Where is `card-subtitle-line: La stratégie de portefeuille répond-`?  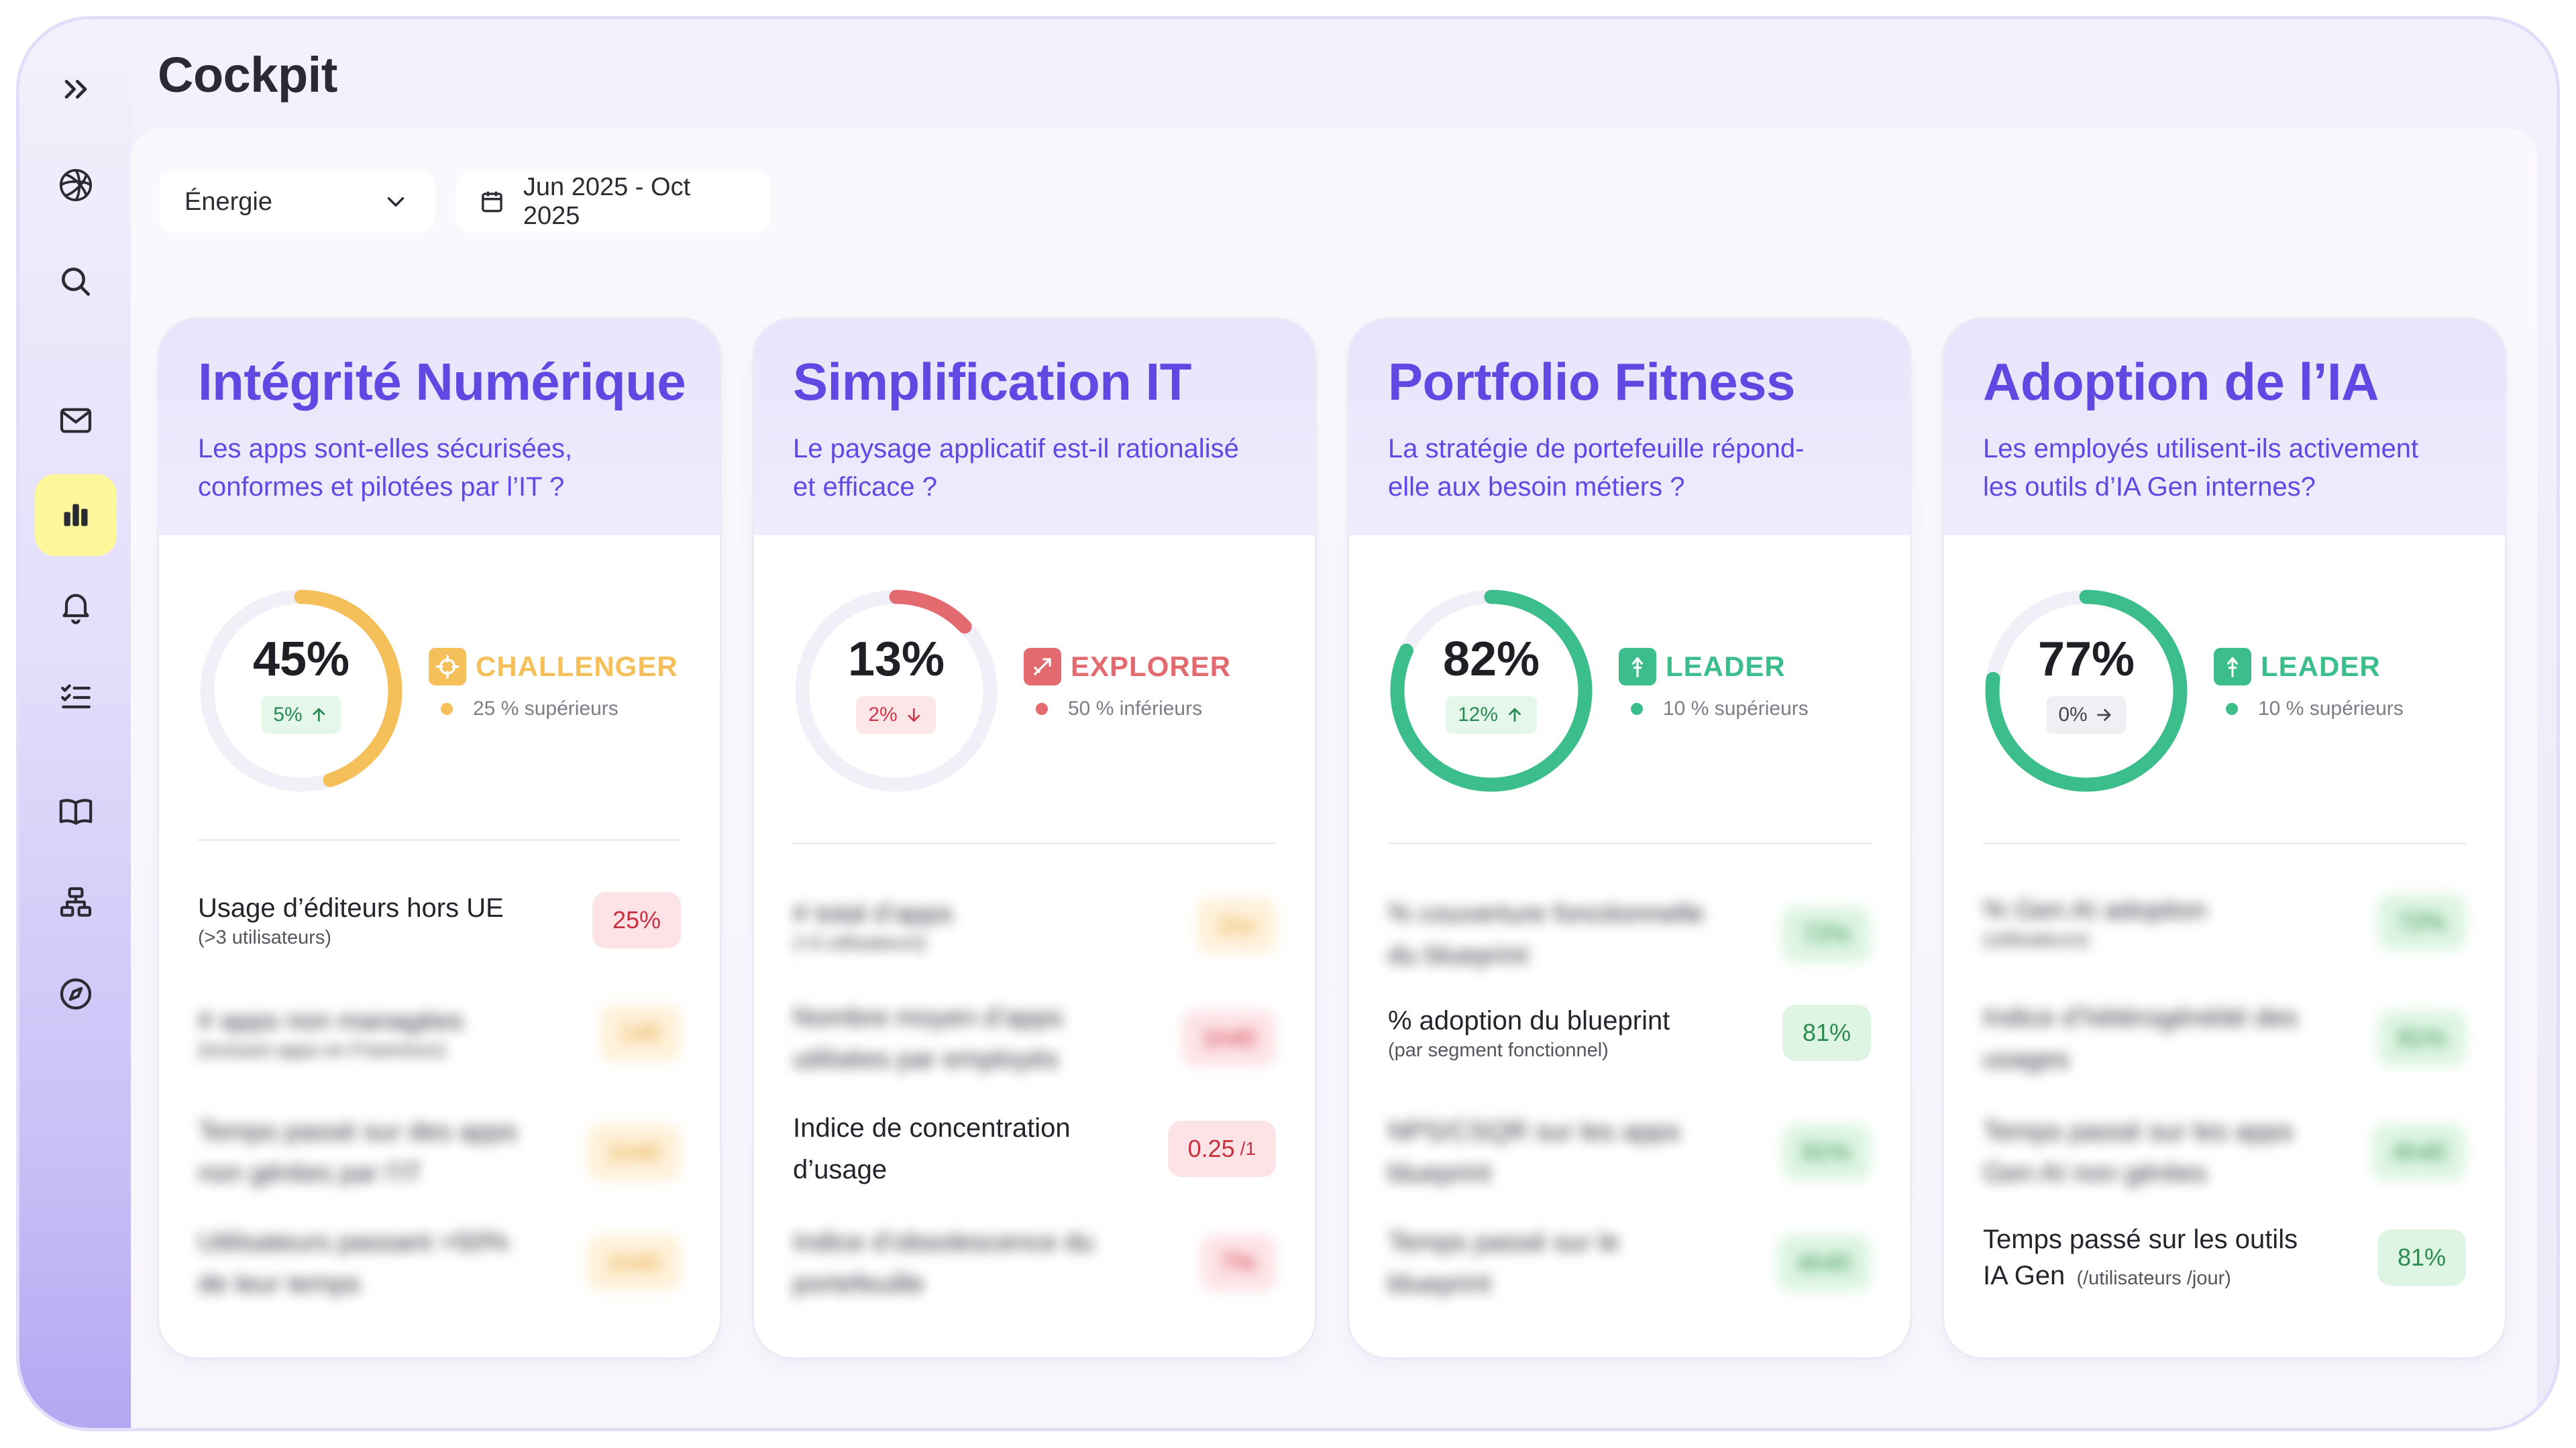
card-subtitle-line: La stratégie de portefeuille répond- is located at coordinates (1596, 448).